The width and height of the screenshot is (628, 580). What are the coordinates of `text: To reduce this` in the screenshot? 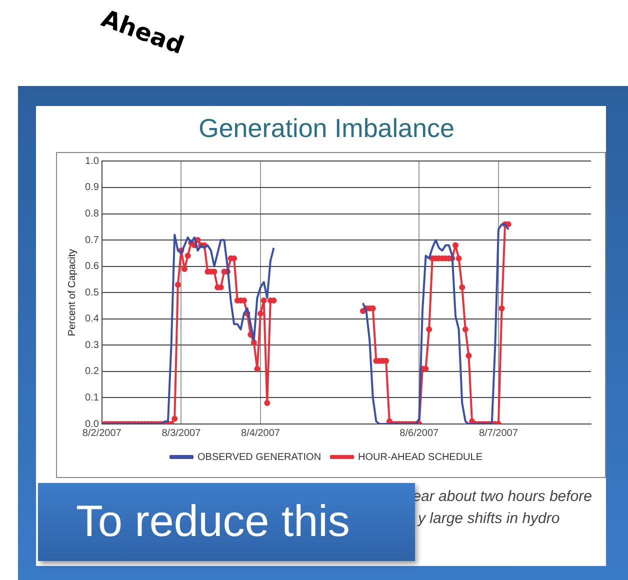 It's located at (213, 521).